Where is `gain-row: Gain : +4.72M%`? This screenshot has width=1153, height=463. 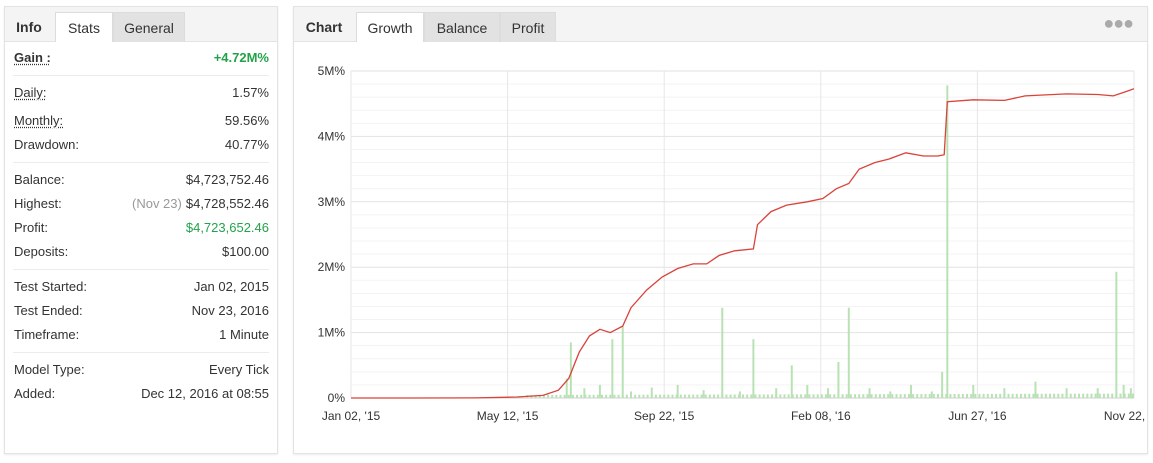 gain-row: Gain : +4.72M% is located at coordinates (141, 58).